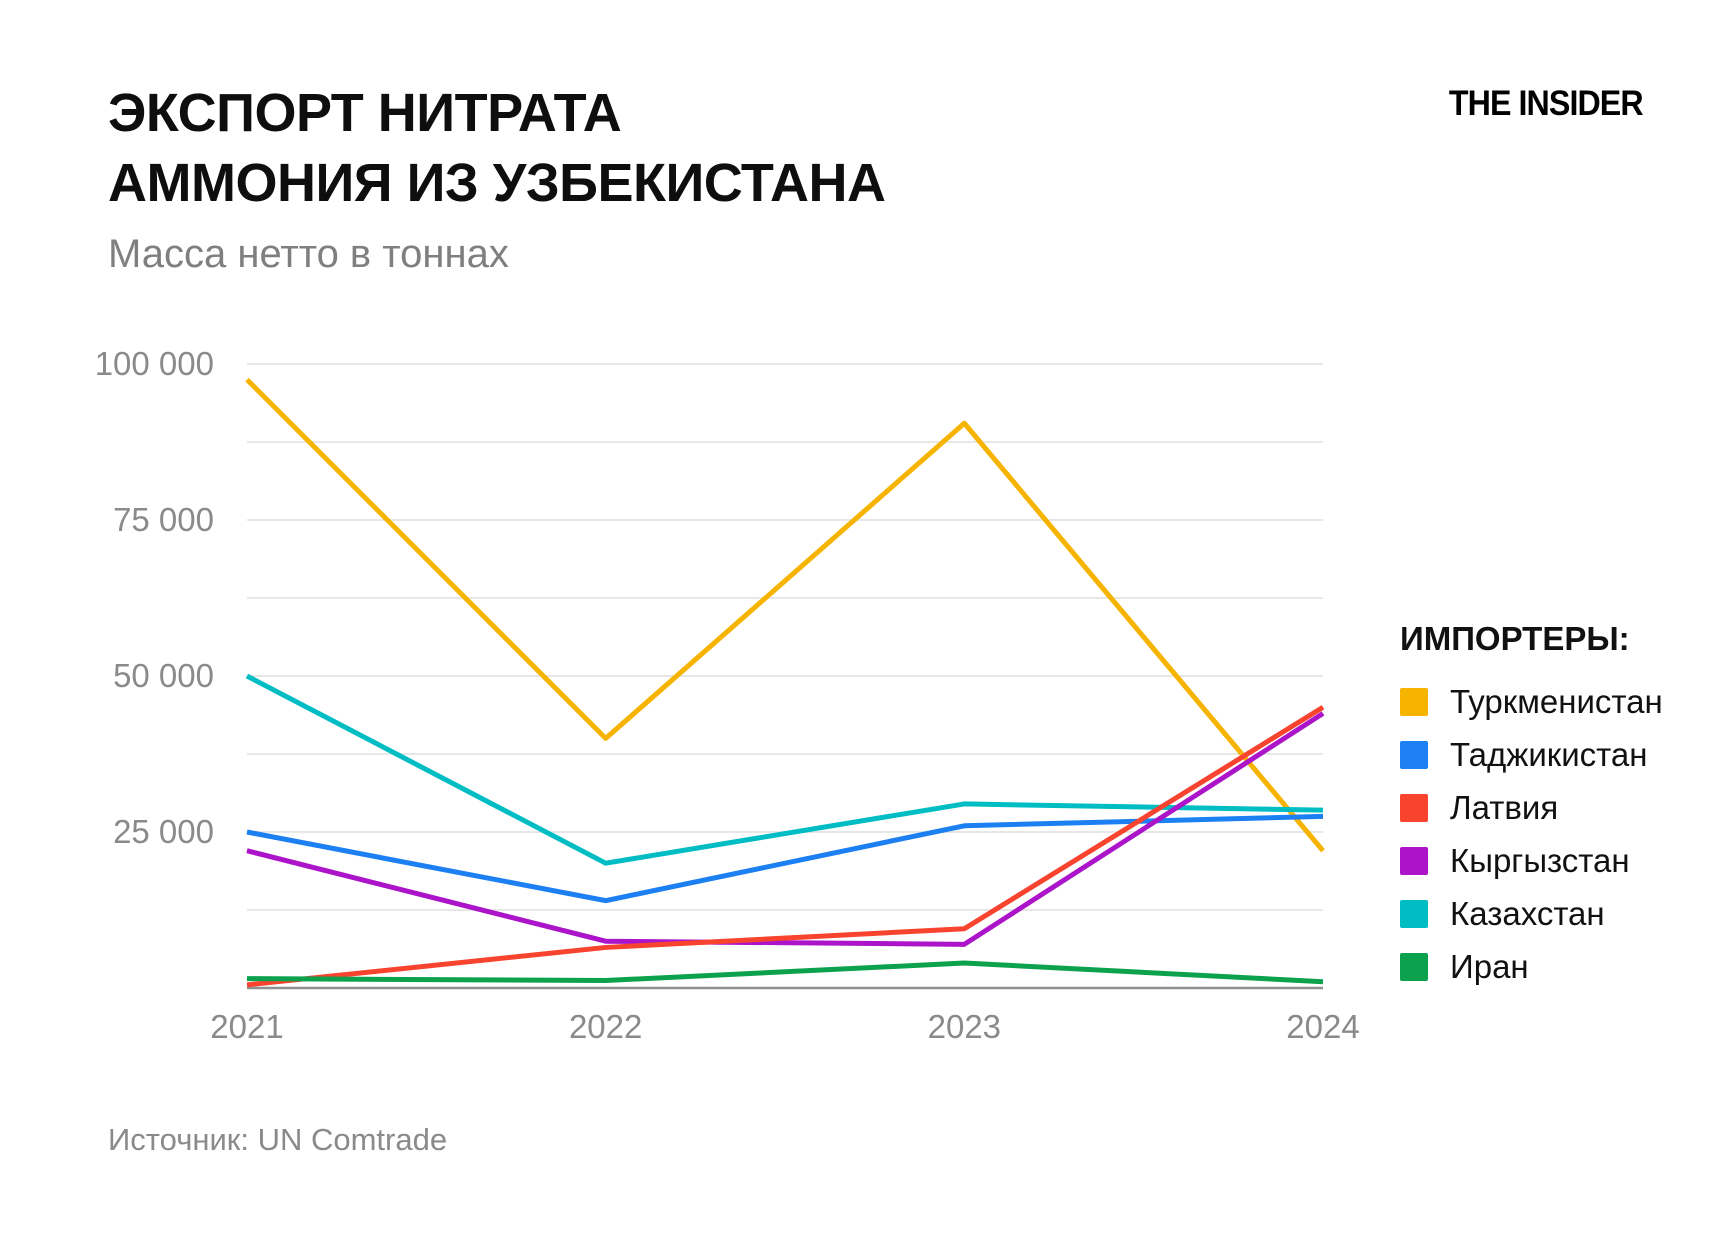  What do you see at coordinates (278, 1139) in the screenshot?
I see `source-note: Источник: UN Comtrade` at bounding box center [278, 1139].